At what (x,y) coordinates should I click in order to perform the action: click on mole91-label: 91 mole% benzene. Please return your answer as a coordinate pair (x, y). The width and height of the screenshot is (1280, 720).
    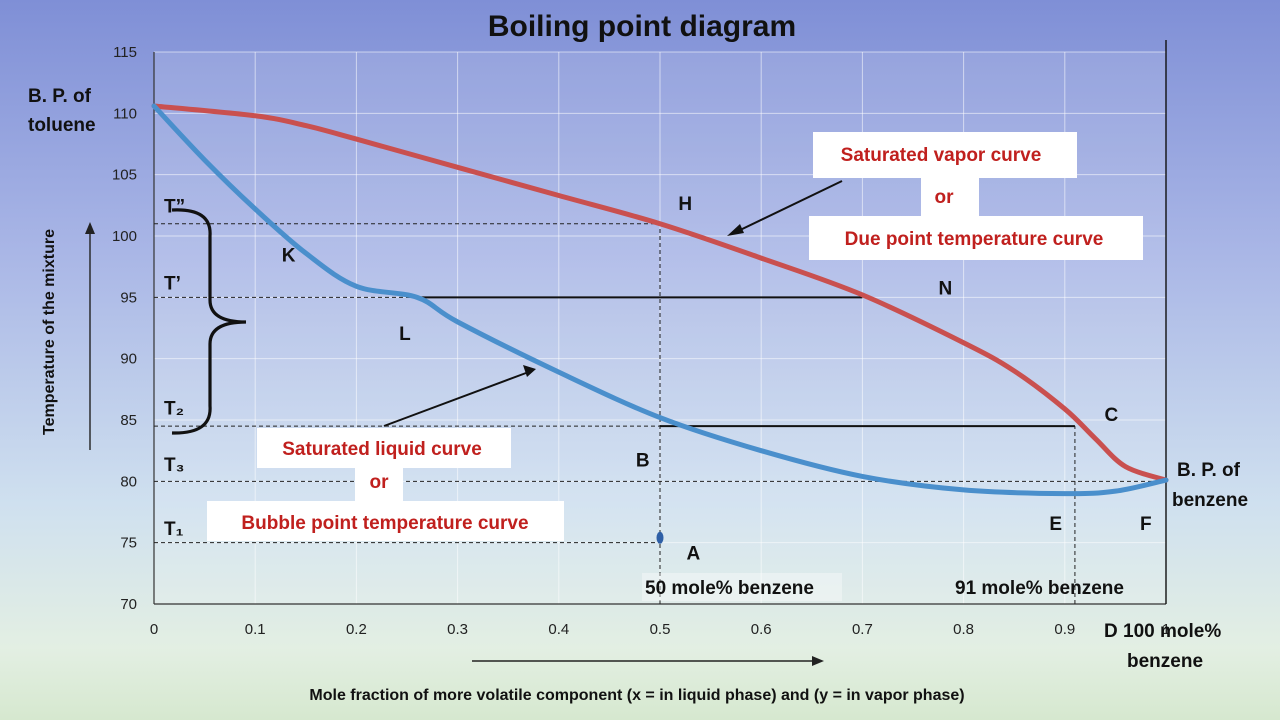
    Looking at the image, I should click on (1039, 588).